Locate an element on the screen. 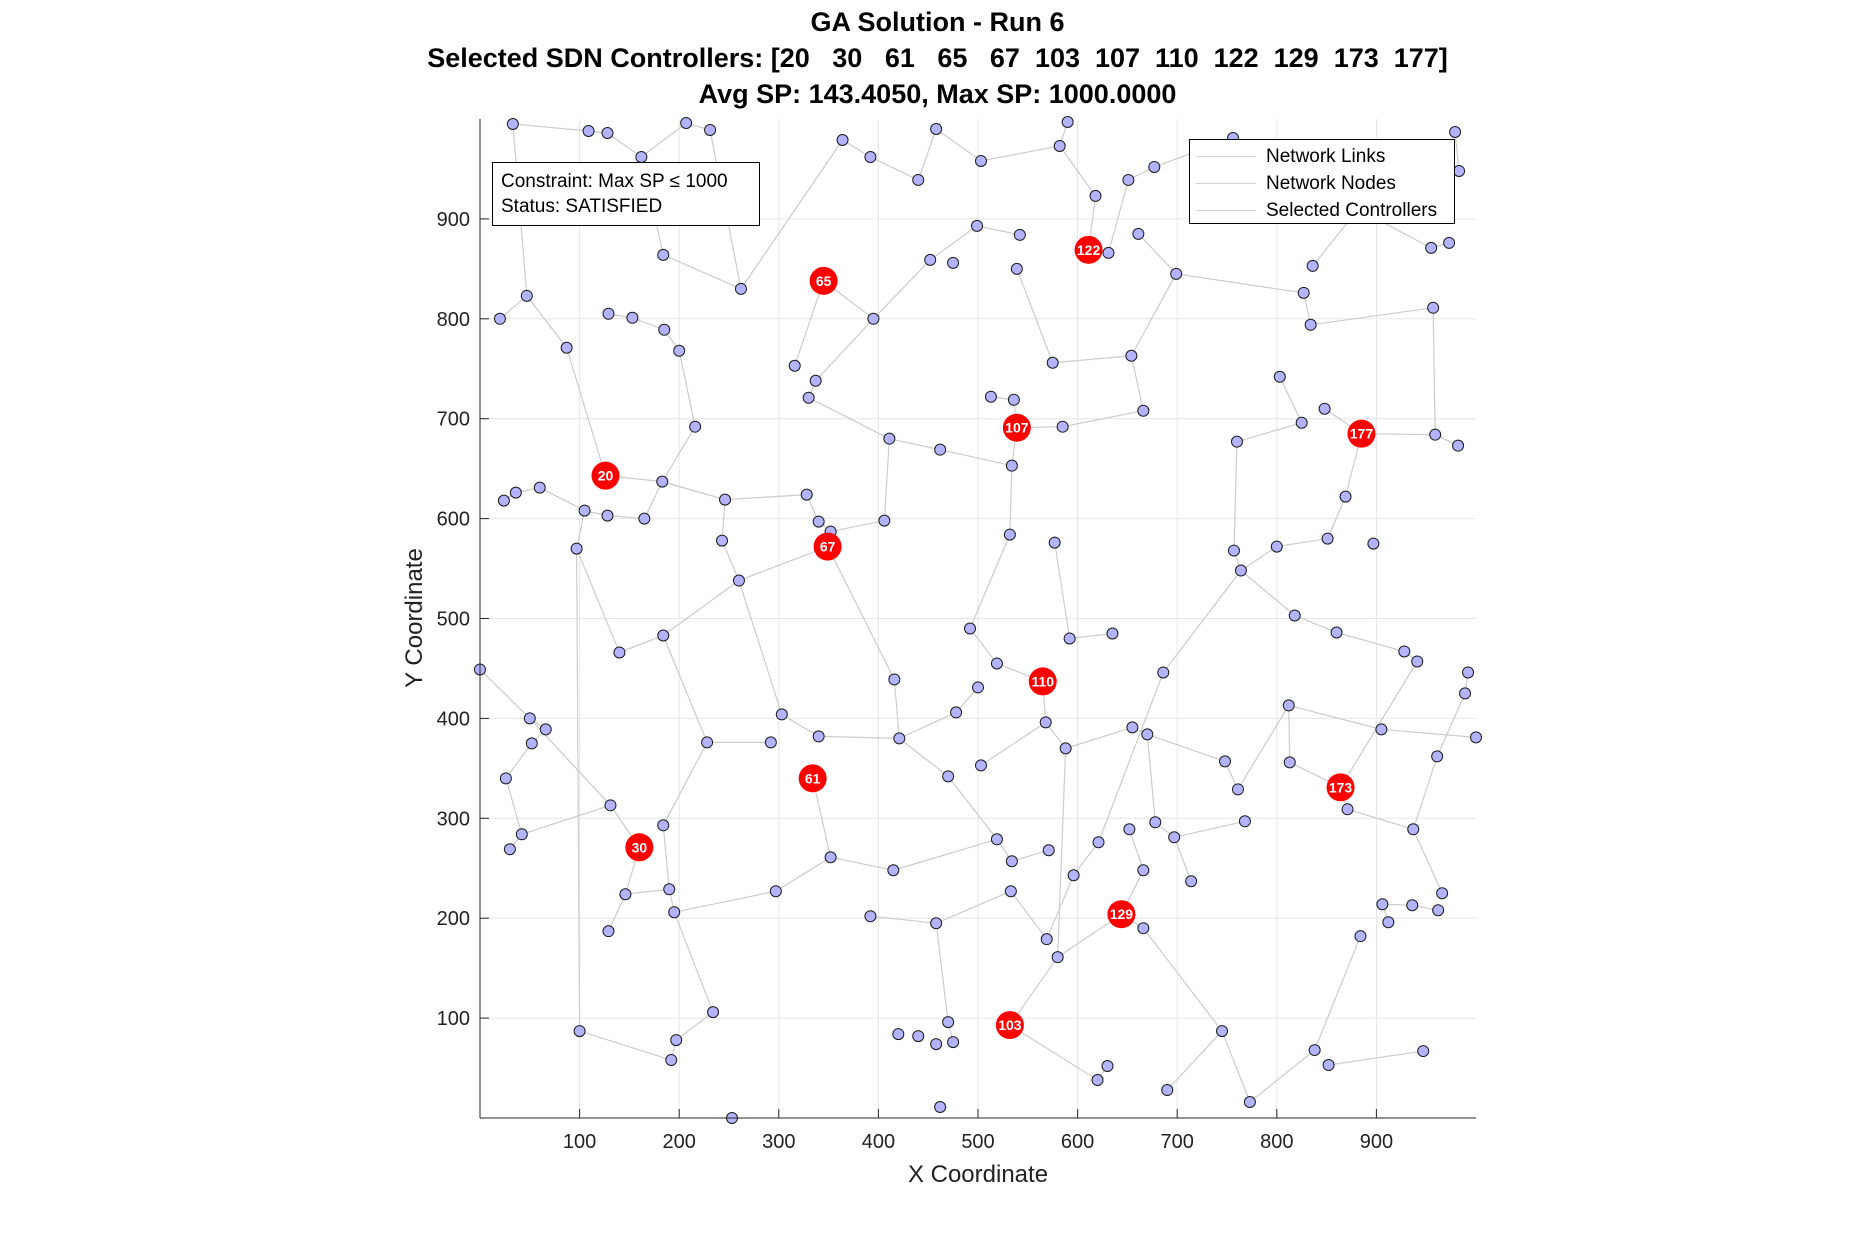  legend-item-controllers: Selected Controllers is located at coordinates (1322, 210).